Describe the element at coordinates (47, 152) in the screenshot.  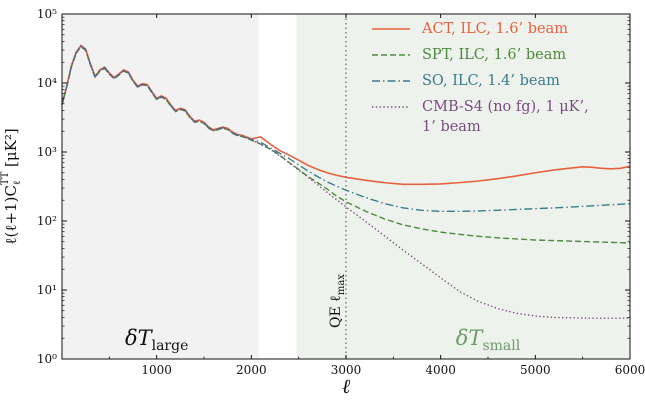
I see `y-tick-label: 10³` at that location.